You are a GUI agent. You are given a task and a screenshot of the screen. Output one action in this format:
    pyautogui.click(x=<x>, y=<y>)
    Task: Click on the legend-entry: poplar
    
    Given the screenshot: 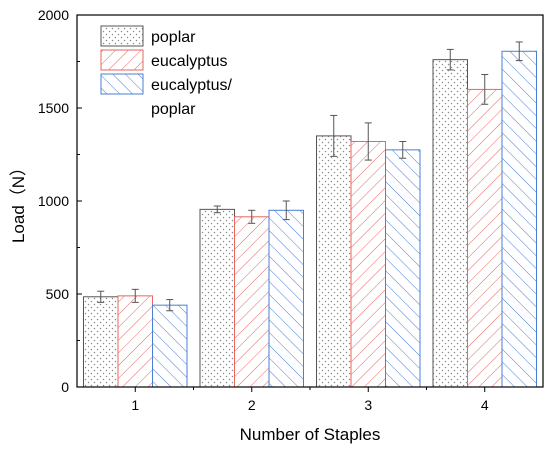 What is the action you would take?
    pyautogui.click(x=148, y=36)
    